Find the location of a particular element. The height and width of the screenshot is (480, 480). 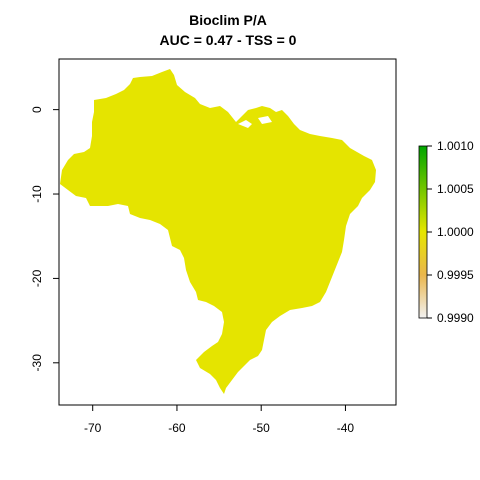

legend-tick-label: 0.9990 is located at coordinates (455, 318).